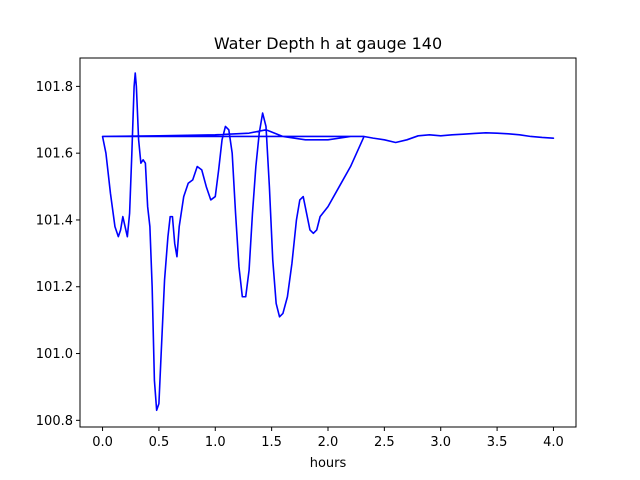 This screenshot has width=640, height=480. What do you see at coordinates (215, 442) in the screenshot?
I see `x-tick-label: 1.0` at bounding box center [215, 442].